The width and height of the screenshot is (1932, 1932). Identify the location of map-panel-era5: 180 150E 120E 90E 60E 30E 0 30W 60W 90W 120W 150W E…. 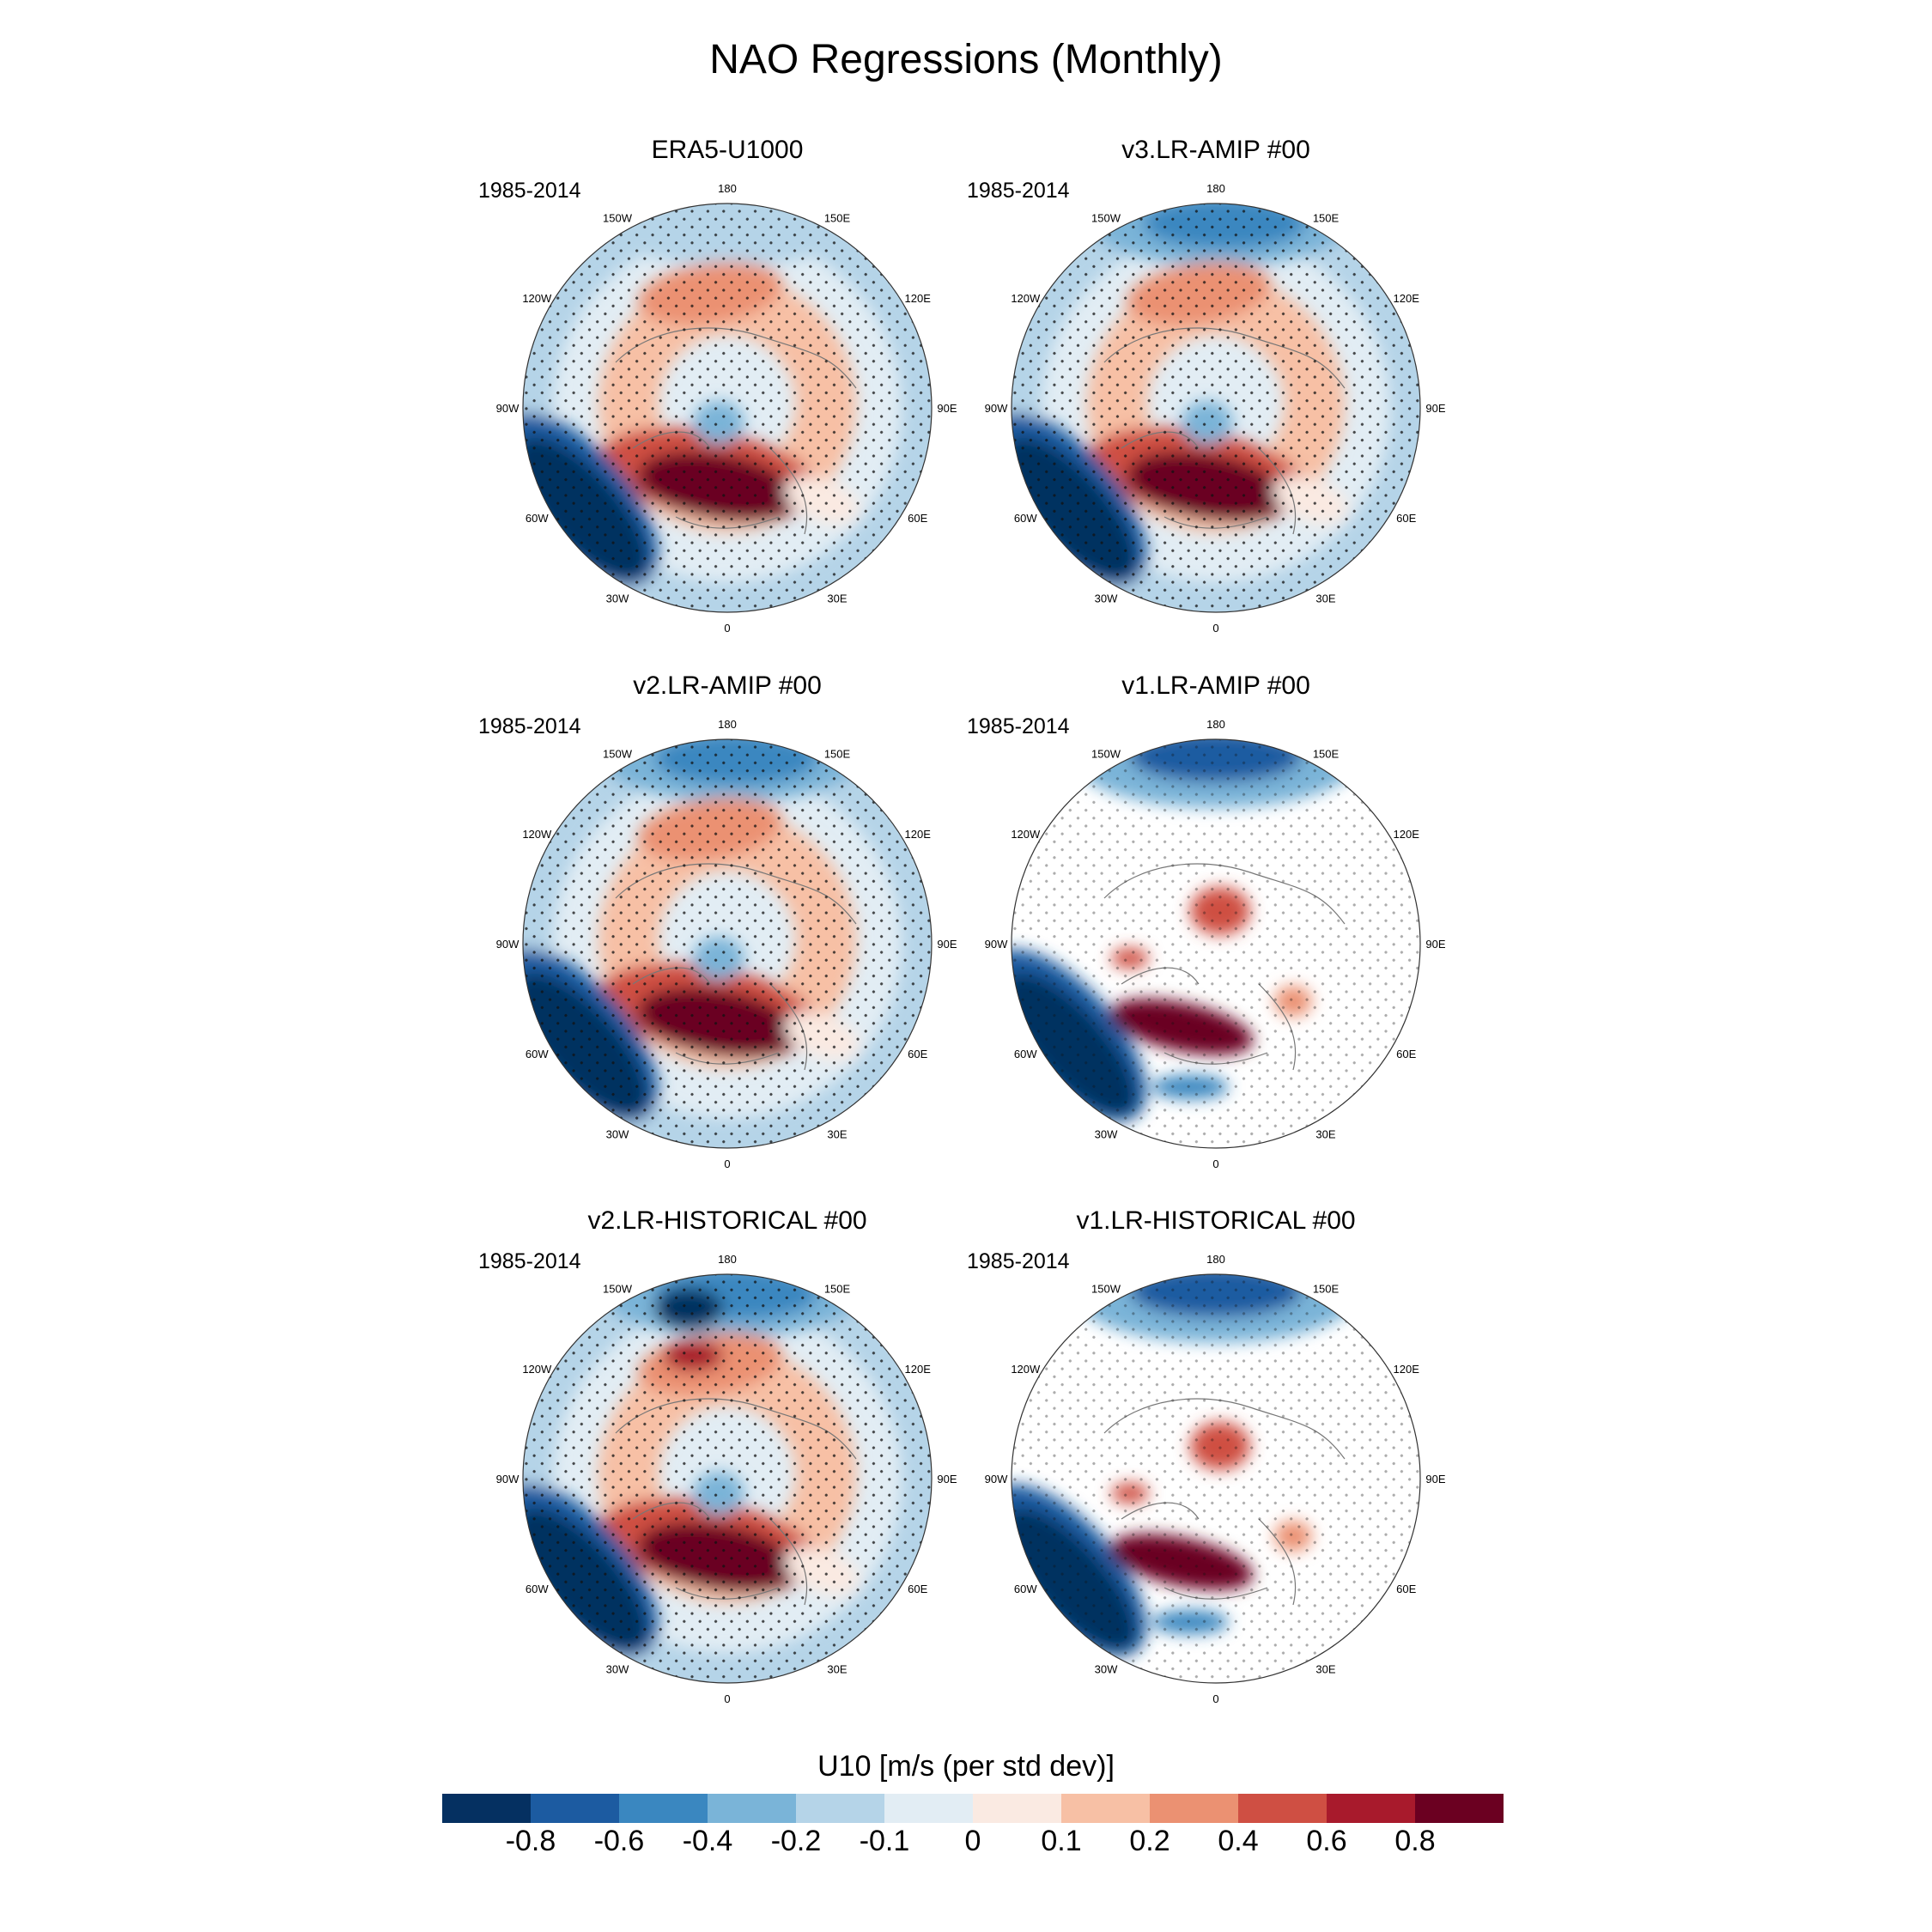
(723, 403).